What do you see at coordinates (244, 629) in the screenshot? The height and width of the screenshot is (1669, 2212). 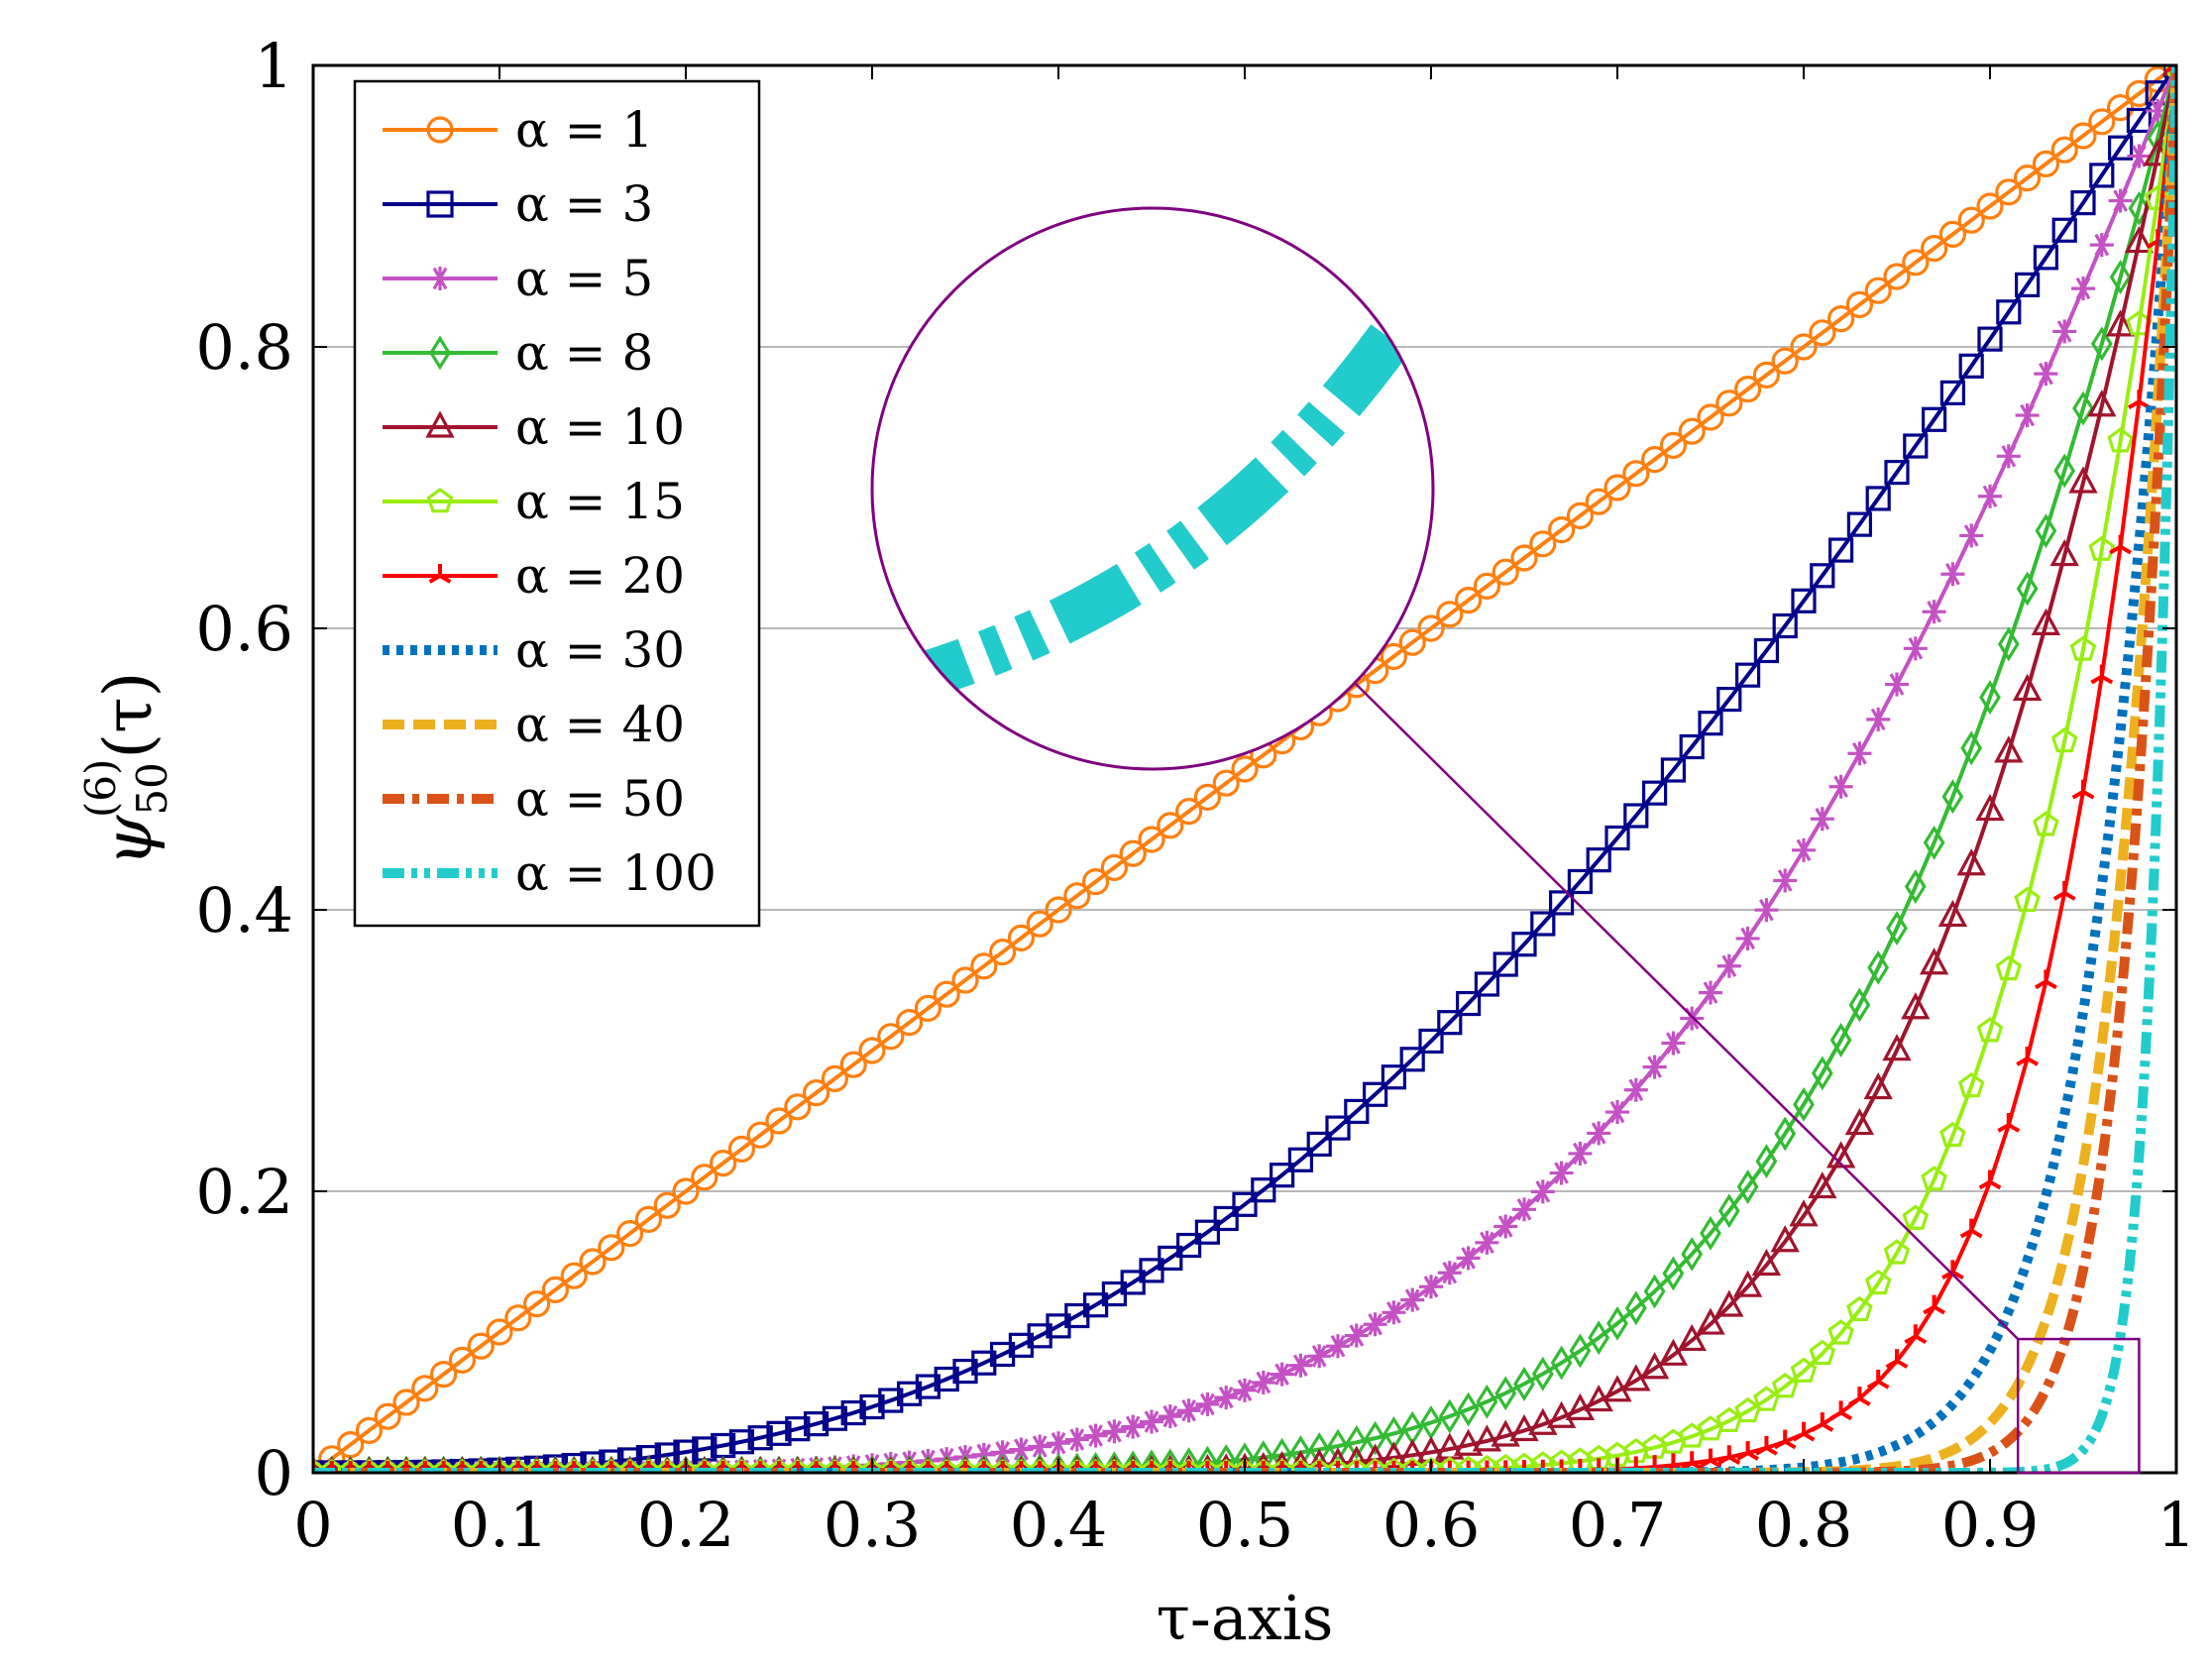 I see `y-tick-label: 0.6` at bounding box center [244, 629].